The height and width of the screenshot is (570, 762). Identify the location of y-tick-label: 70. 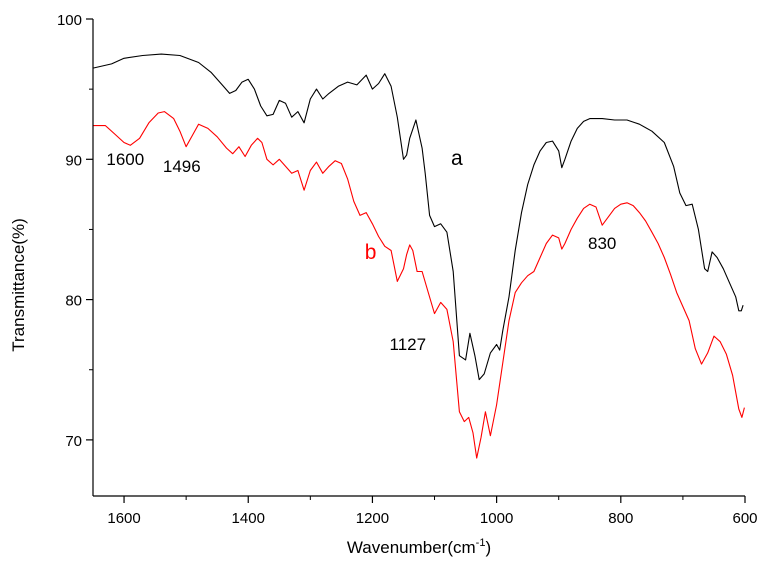
(73, 441).